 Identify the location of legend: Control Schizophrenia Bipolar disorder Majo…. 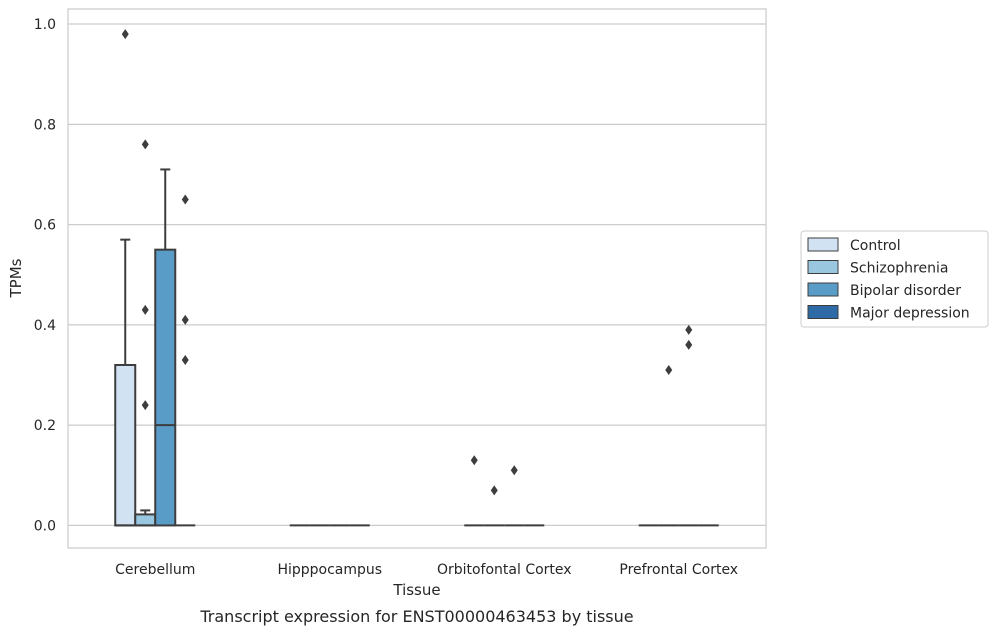
(894, 279).